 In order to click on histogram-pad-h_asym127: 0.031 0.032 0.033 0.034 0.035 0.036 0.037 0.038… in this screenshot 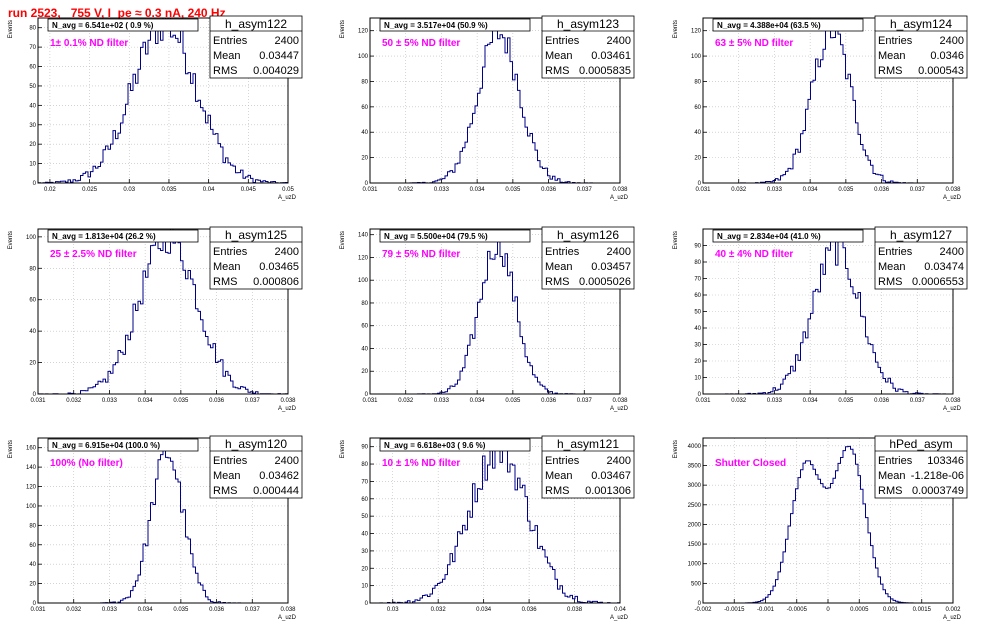, I will do `click(820, 319)`.